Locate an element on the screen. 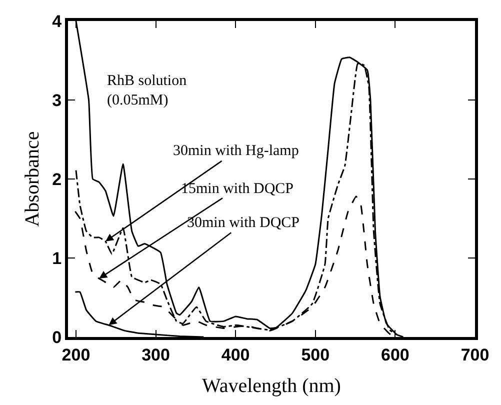  annotation: 30min with Hg-lamp is located at coordinates (236, 151).